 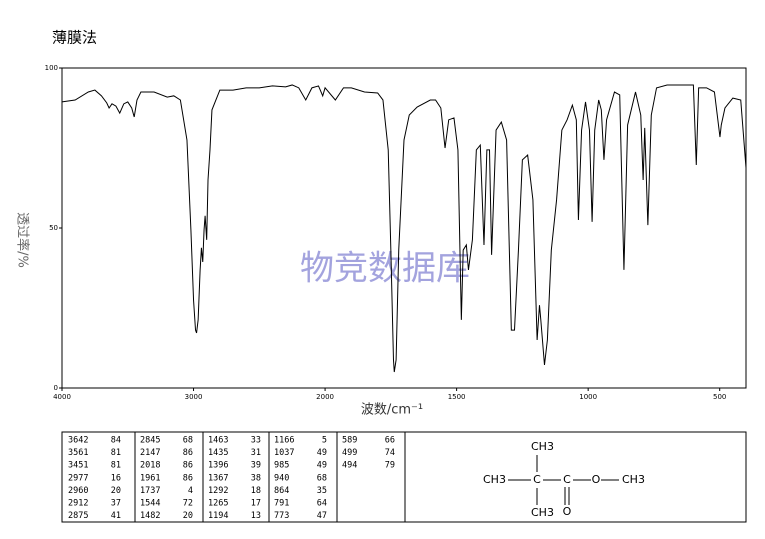 What do you see at coordinates (218, 516) in the screenshot?
I see `peak-wavenumber: 1194` at bounding box center [218, 516].